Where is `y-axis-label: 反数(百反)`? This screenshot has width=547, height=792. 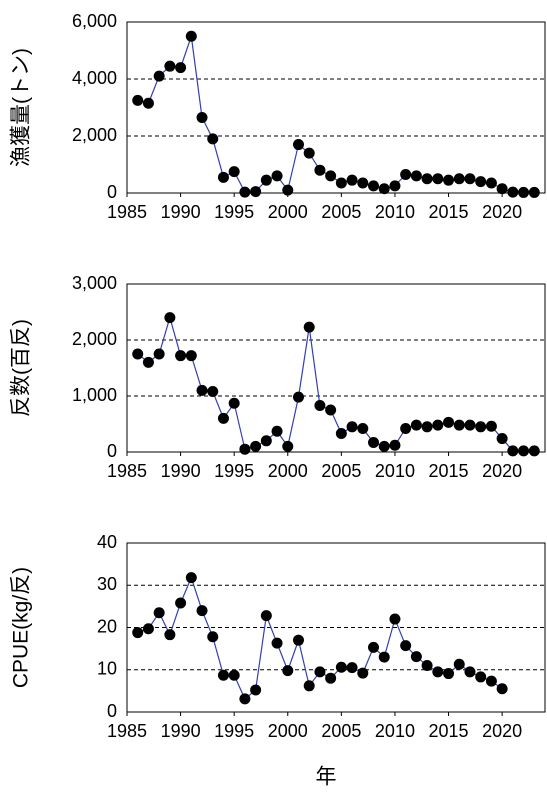 y-axis-label: 反数(百反) is located at coordinates (21, 368).